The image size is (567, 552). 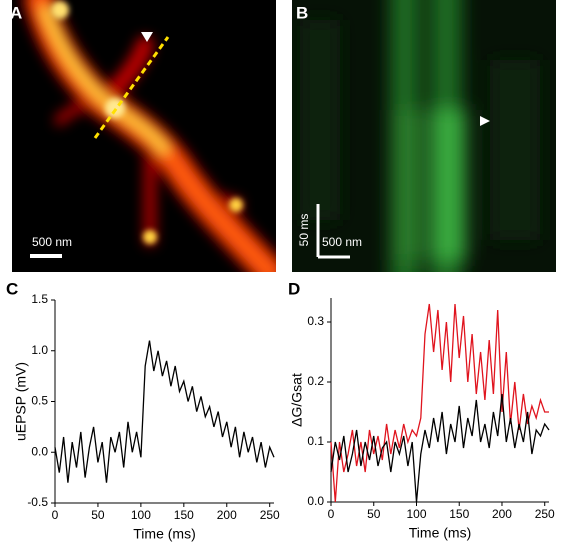 I want to click on scale-bar-label: 50 ms, so click(x=304, y=230).